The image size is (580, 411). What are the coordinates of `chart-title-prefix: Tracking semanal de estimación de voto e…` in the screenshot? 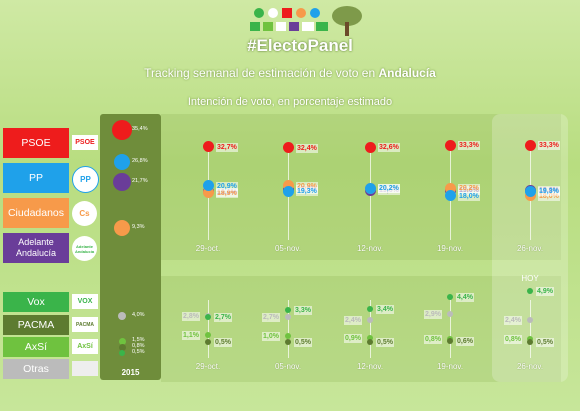 It's located at (261, 73).